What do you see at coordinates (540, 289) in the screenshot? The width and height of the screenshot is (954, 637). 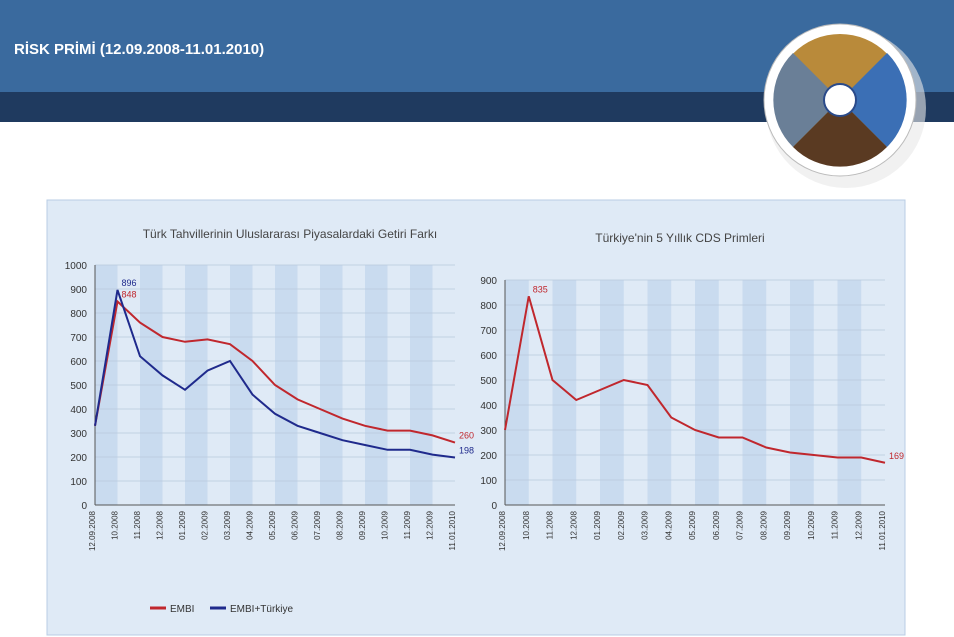 I see `data-label: 835` at bounding box center [540, 289].